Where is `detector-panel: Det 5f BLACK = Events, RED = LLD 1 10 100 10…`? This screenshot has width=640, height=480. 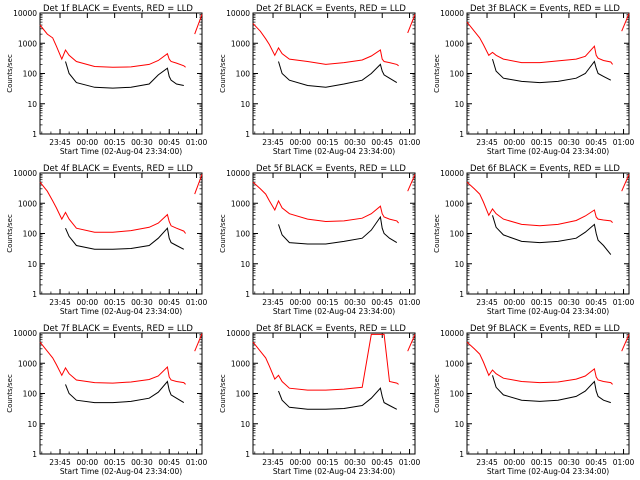 detector-panel: Det 5f BLACK = Events, RED = LLD 1 10 100 10… is located at coordinates (320, 240).